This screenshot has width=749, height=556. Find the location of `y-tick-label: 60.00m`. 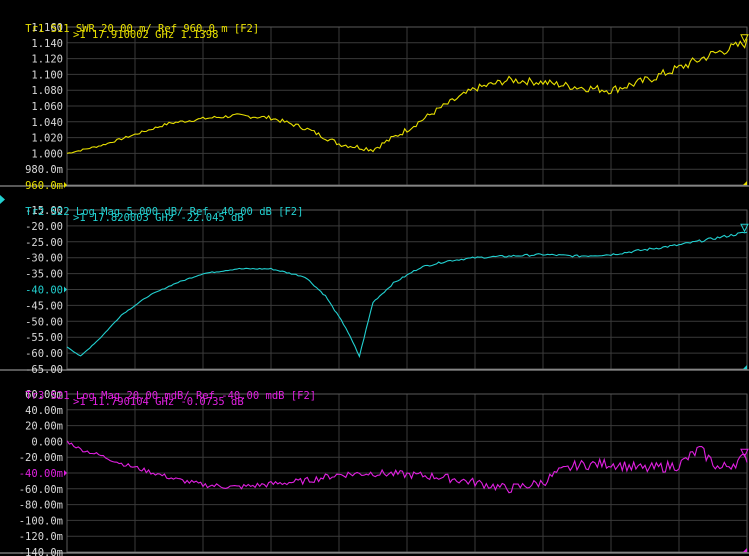

y-tick-label: 60.00m is located at coordinates (44, 395).